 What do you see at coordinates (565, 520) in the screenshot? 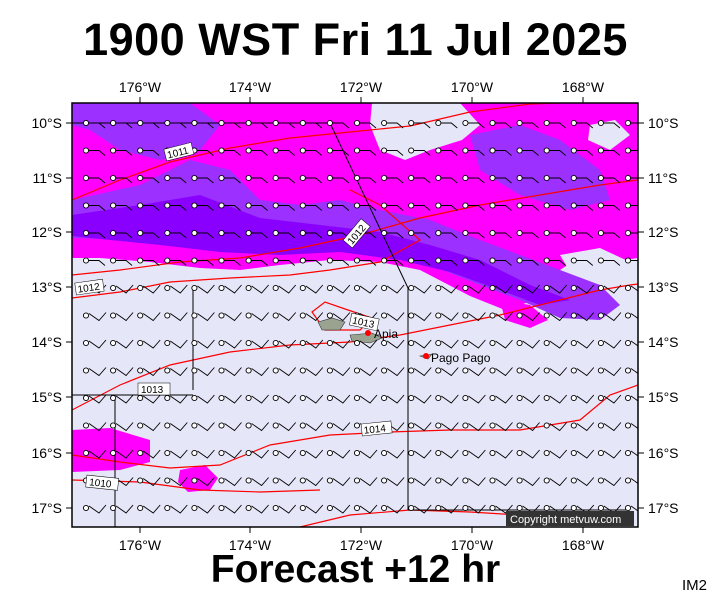
I see `copyright-text: Copyright metvuw.com` at bounding box center [565, 520].